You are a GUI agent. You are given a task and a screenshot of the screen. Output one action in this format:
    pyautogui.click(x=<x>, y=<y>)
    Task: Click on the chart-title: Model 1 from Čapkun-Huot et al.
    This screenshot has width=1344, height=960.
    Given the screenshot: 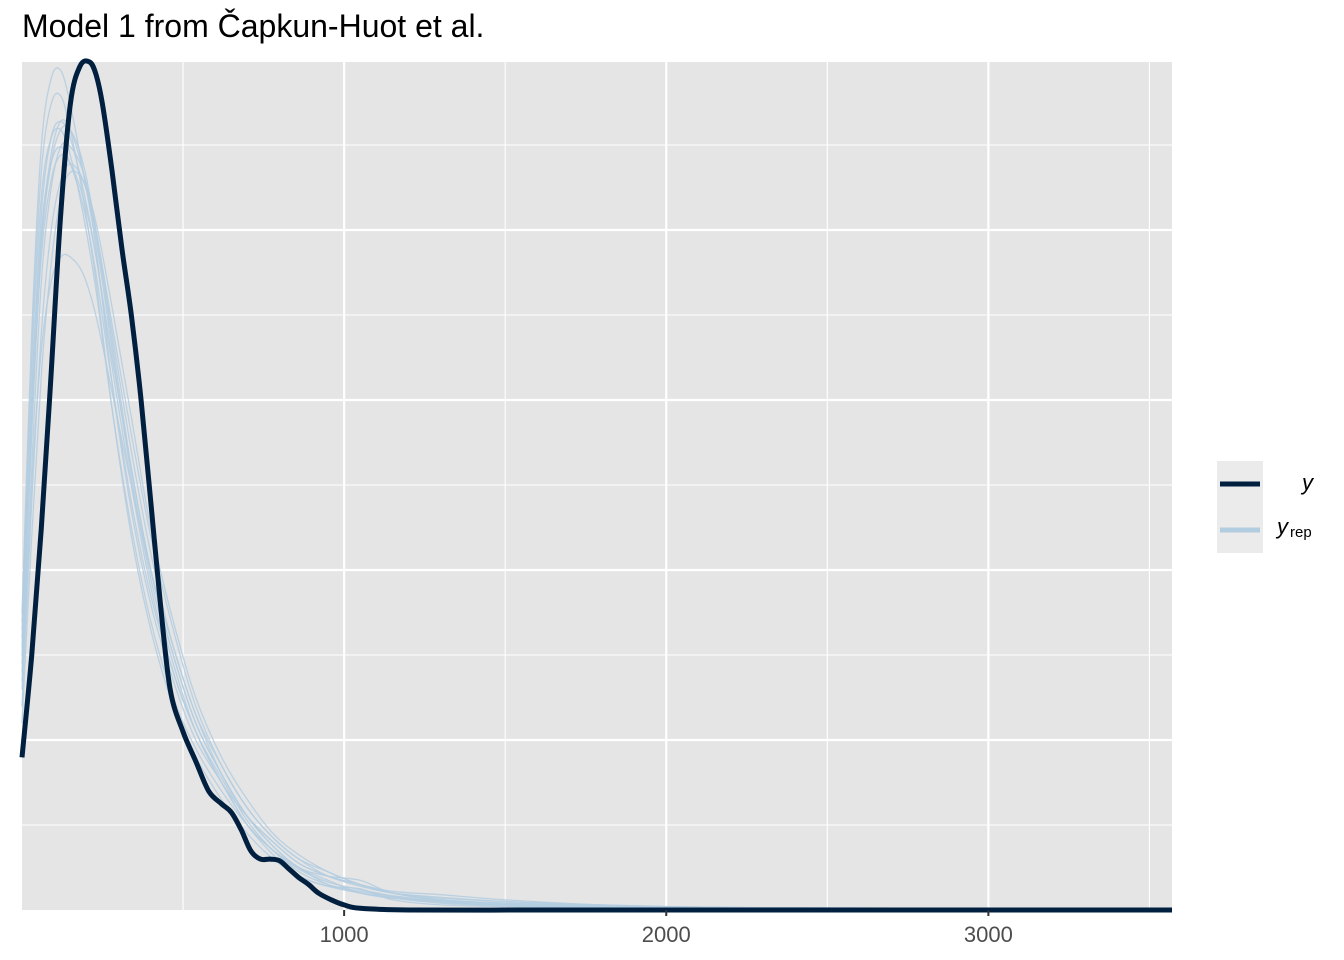 What is the action you would take?
    pyautogui.click(x=253, y=26)
    